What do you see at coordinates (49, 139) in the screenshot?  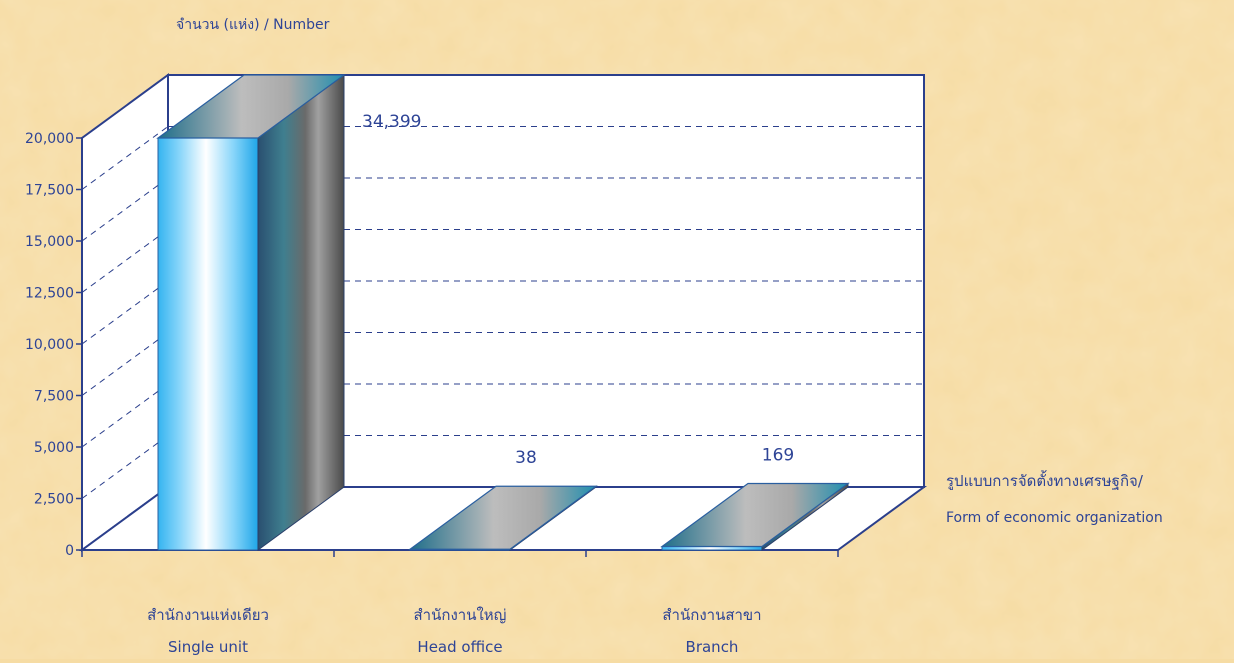 I see `y-tick-label: 20,000` at bounding box center [49, 139].